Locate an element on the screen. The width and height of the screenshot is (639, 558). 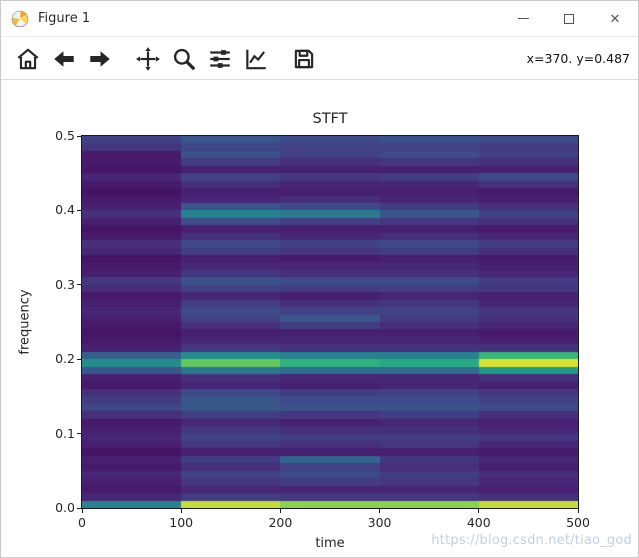
window-title: Figure 1 is located at coordinates (64, 18).